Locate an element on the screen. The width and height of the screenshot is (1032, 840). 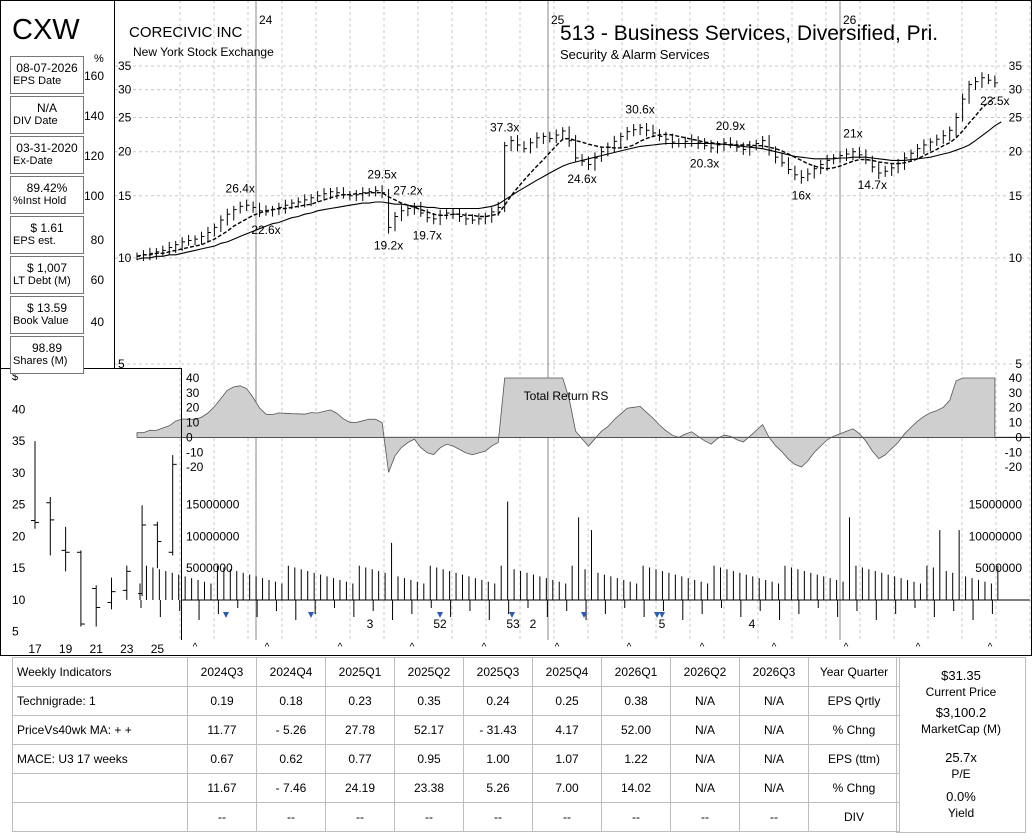
fundamental-label: Book Value is located at coordinates (41, 321).